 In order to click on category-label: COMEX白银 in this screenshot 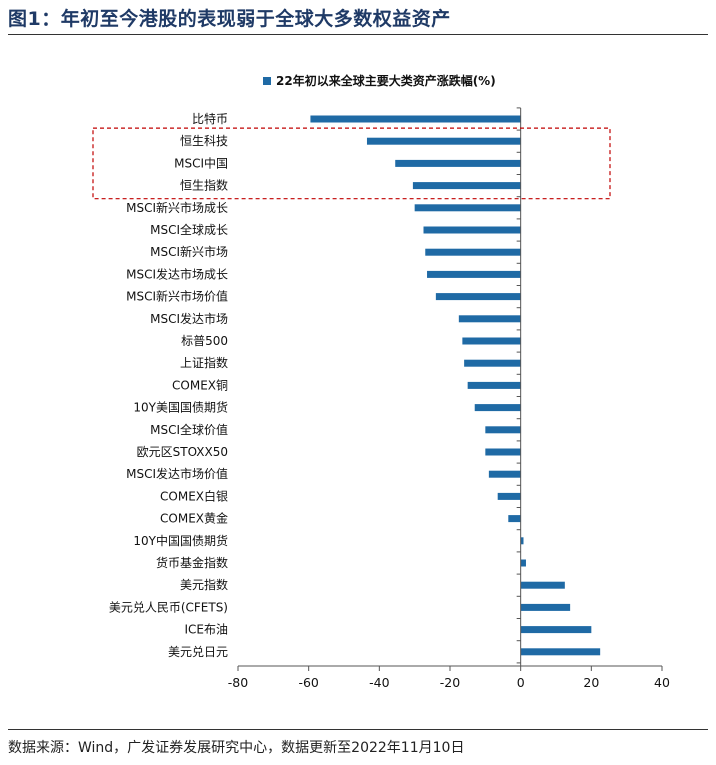, I will do `click(194, 495)`.